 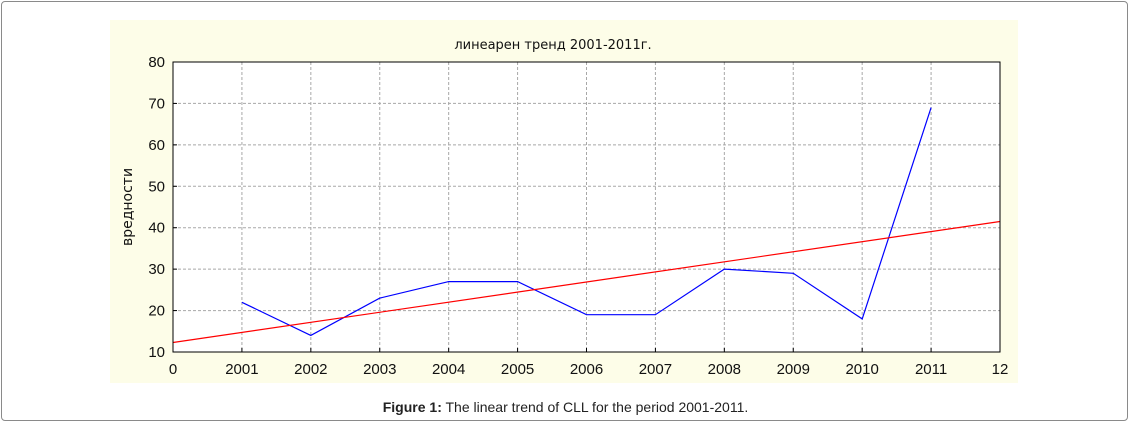 I want to click on chart-title: линеарен тренд 2001-2011г., so click(x=552, y=45).